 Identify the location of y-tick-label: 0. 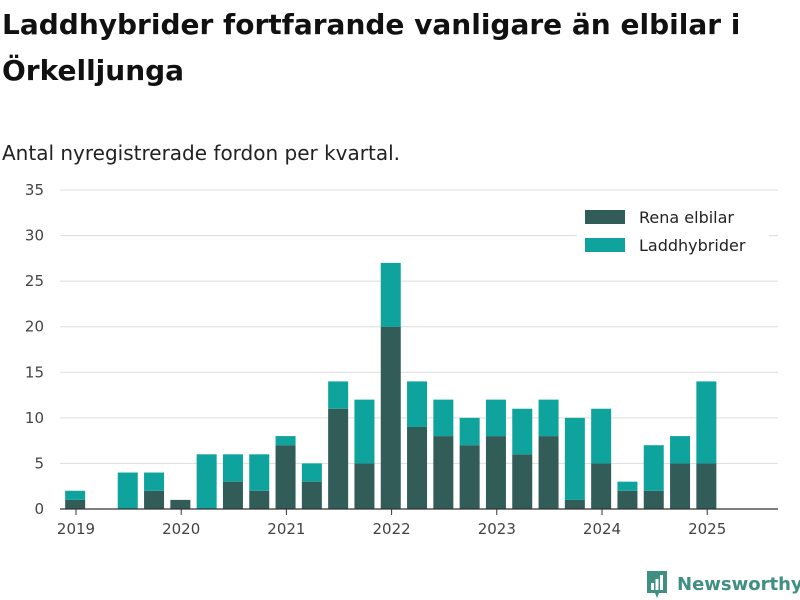
(39, 509).